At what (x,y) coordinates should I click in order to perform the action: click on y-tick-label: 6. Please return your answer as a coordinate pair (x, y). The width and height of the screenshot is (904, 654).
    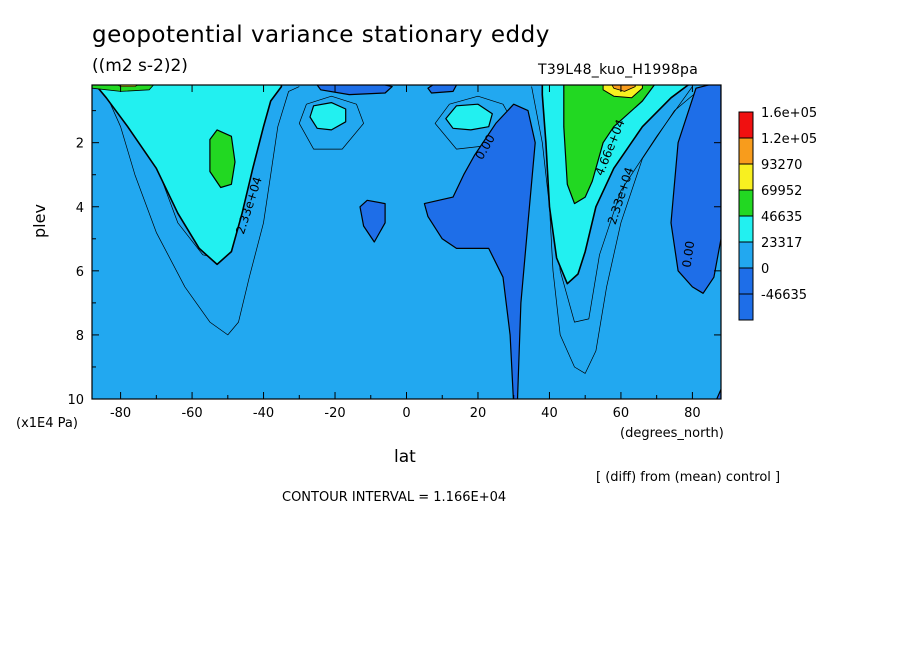
    Looking at the image, I should click on (80, 272).